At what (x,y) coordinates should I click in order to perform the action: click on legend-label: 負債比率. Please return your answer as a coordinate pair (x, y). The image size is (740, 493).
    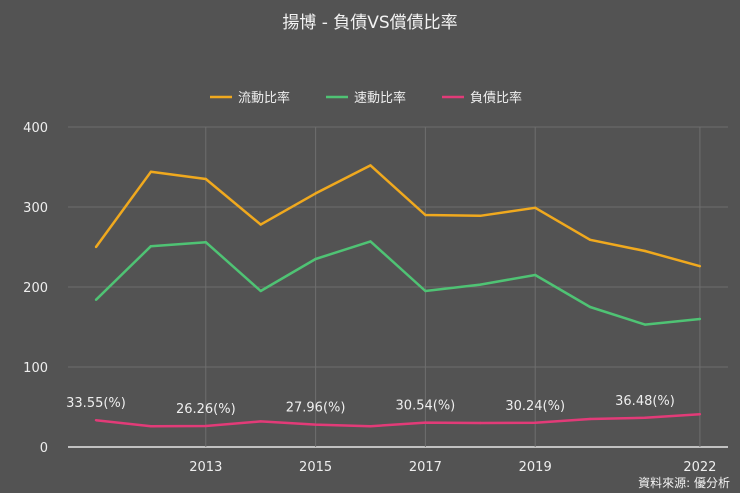
    Looking at the image, I should click on (496, 98).